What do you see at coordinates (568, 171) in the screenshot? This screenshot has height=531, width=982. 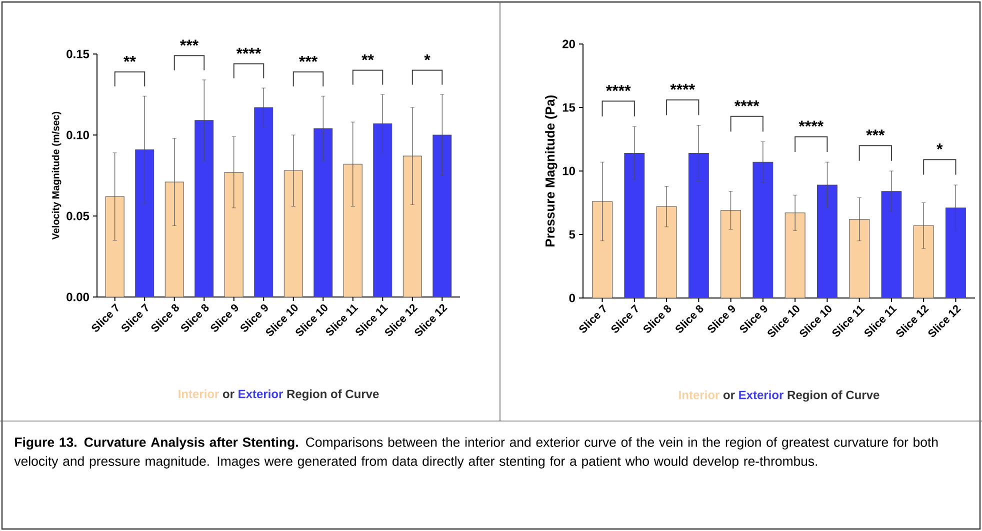 I see `y-tick-label: 10` at bounding box center [568, 171].